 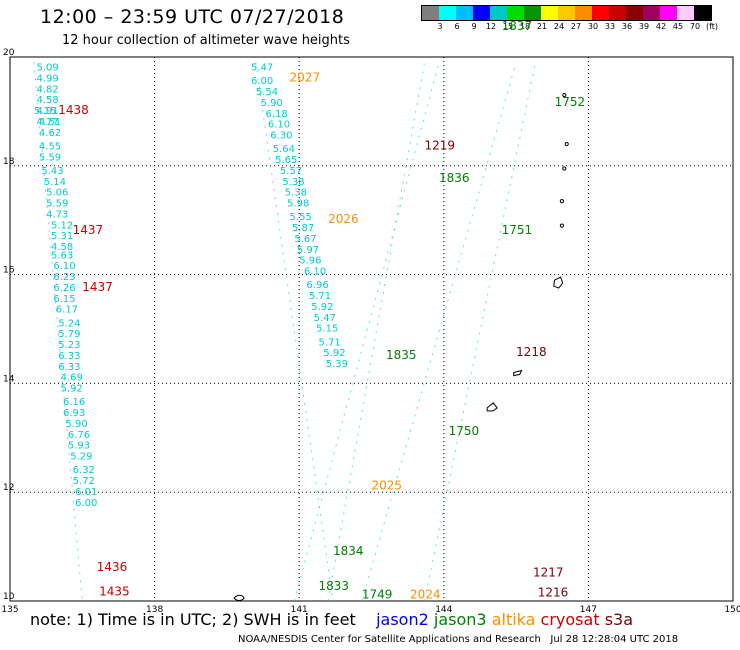 What do you see at coordinates (9, 597) in the screenshot?
I see `y-tick-label: 10` at bounding box center [9, 597].